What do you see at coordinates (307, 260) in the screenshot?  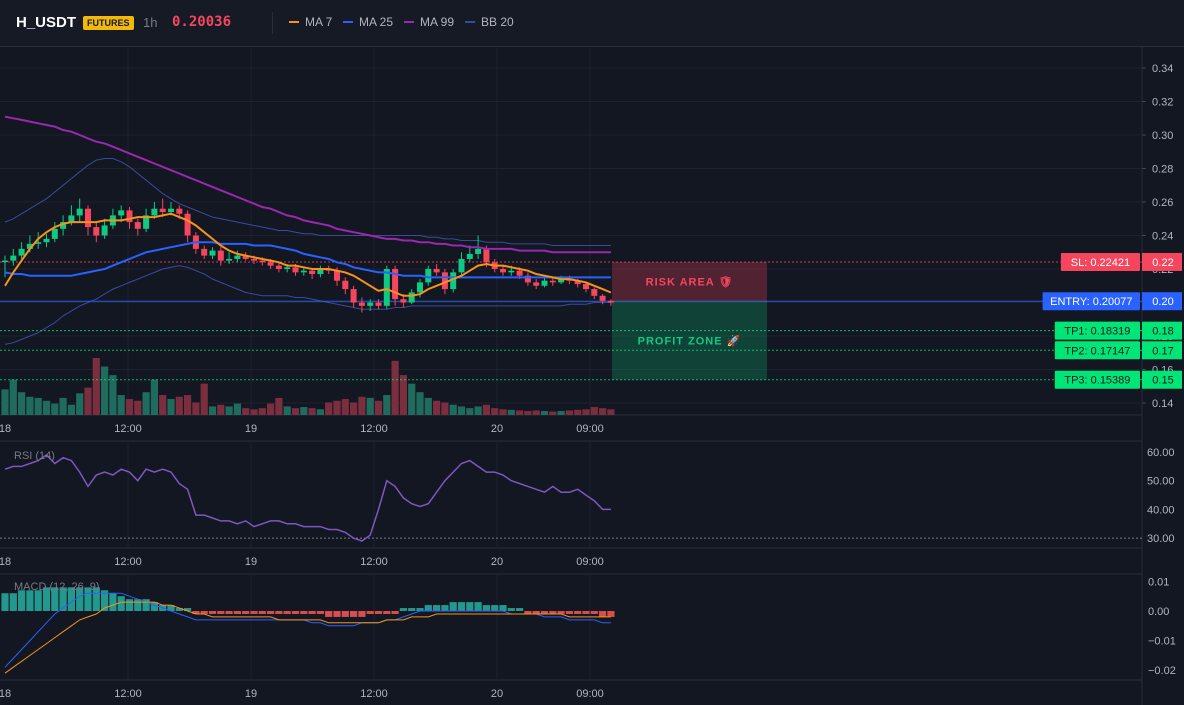 I see `ma25-line` at bounding box center [307, 260].